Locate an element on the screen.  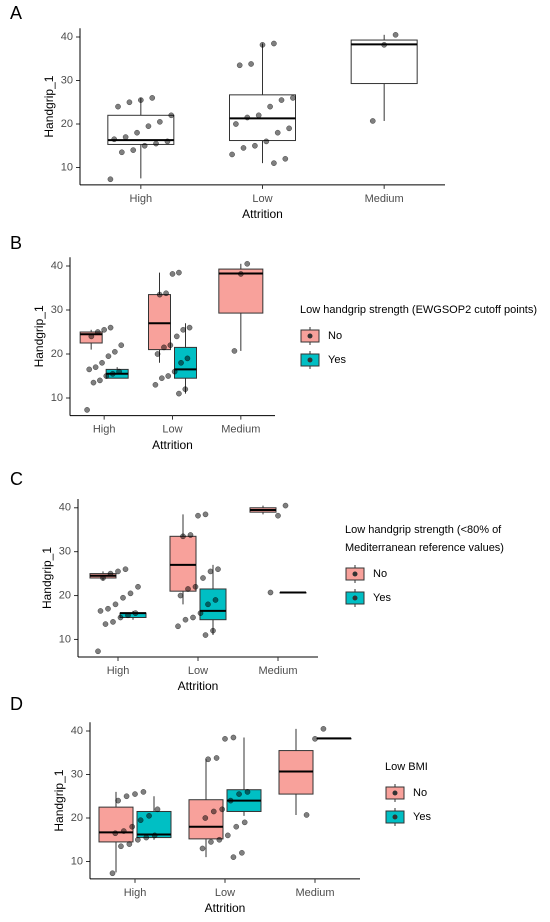
panel-label: D is located at coordinates (16, 704).